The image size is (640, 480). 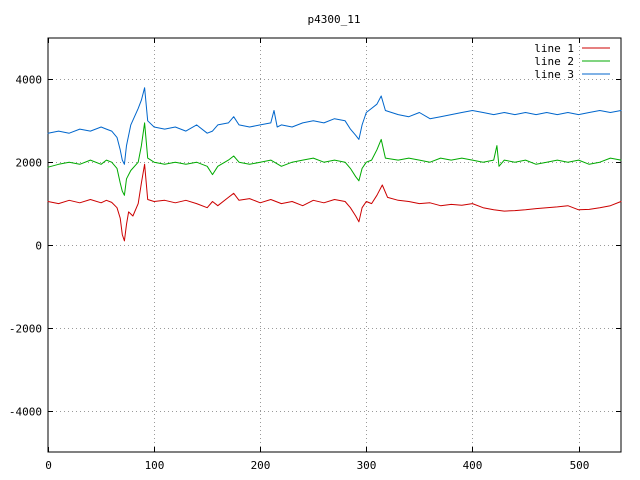 I want to click on x-tick-label: 400, so click(x=473, y=465).